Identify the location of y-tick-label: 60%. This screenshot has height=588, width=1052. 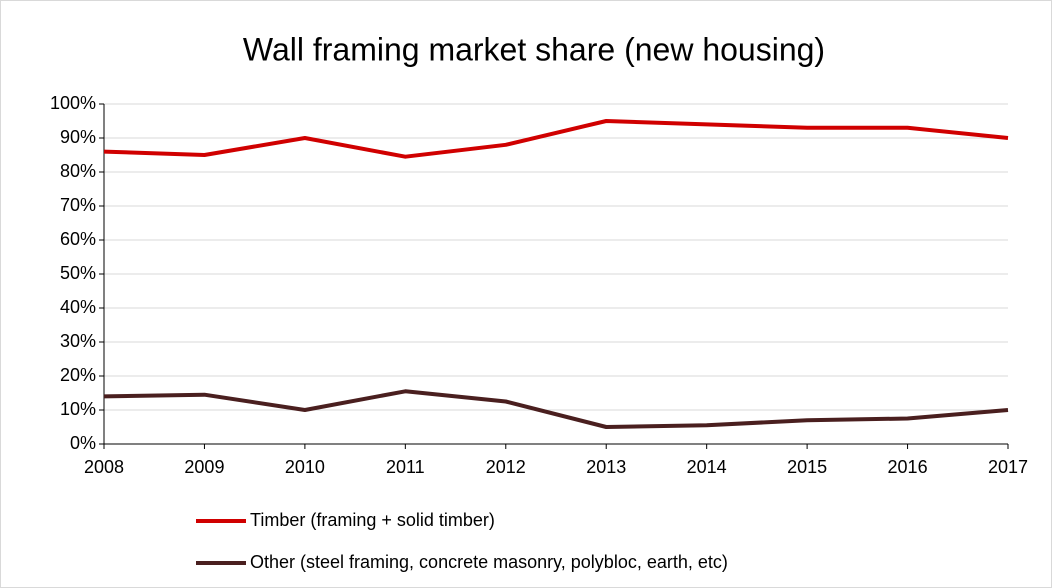
(78, 239).